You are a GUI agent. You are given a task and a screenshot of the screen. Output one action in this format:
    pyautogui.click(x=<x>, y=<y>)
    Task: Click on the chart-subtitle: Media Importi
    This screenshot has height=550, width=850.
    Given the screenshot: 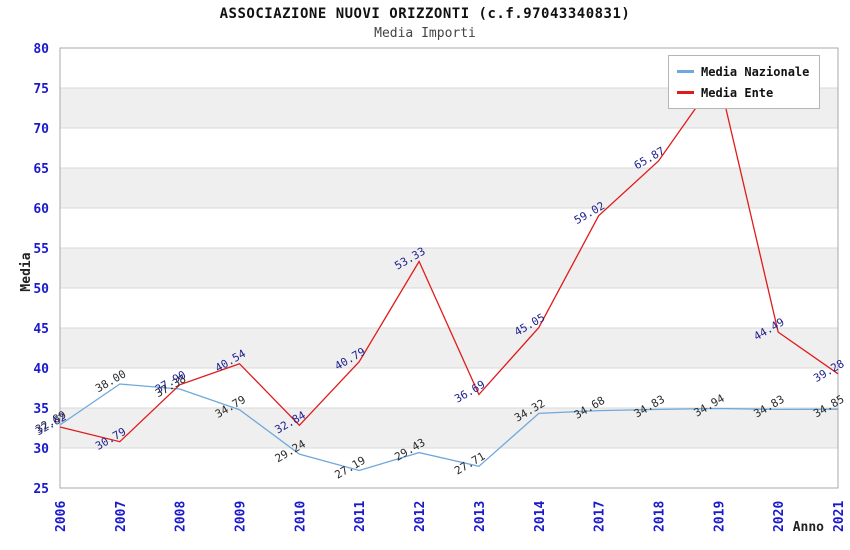 What is the action you would take?
    pyautogui.click(x=425, y=33)
    